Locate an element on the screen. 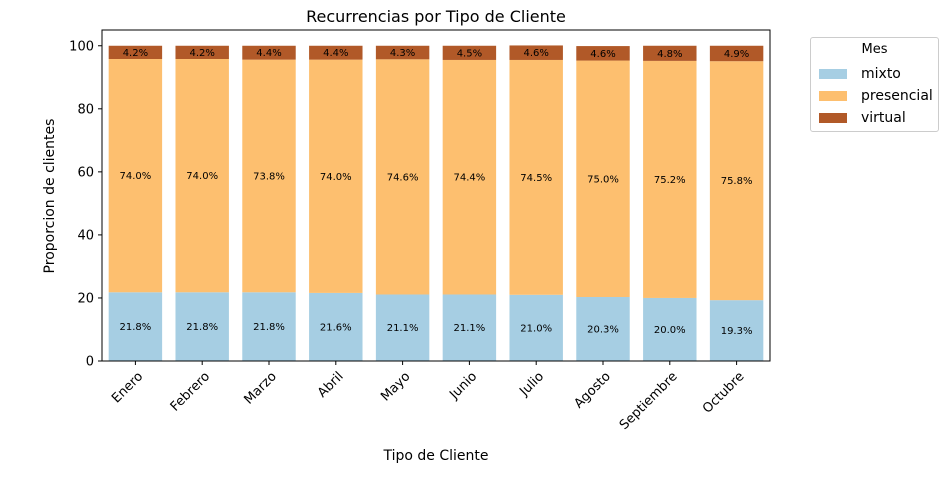 Image resolution: width=951 pixels, height=487 pixels. data-label-presencial-julio: 74.5% is located at coordinates (536, 178).